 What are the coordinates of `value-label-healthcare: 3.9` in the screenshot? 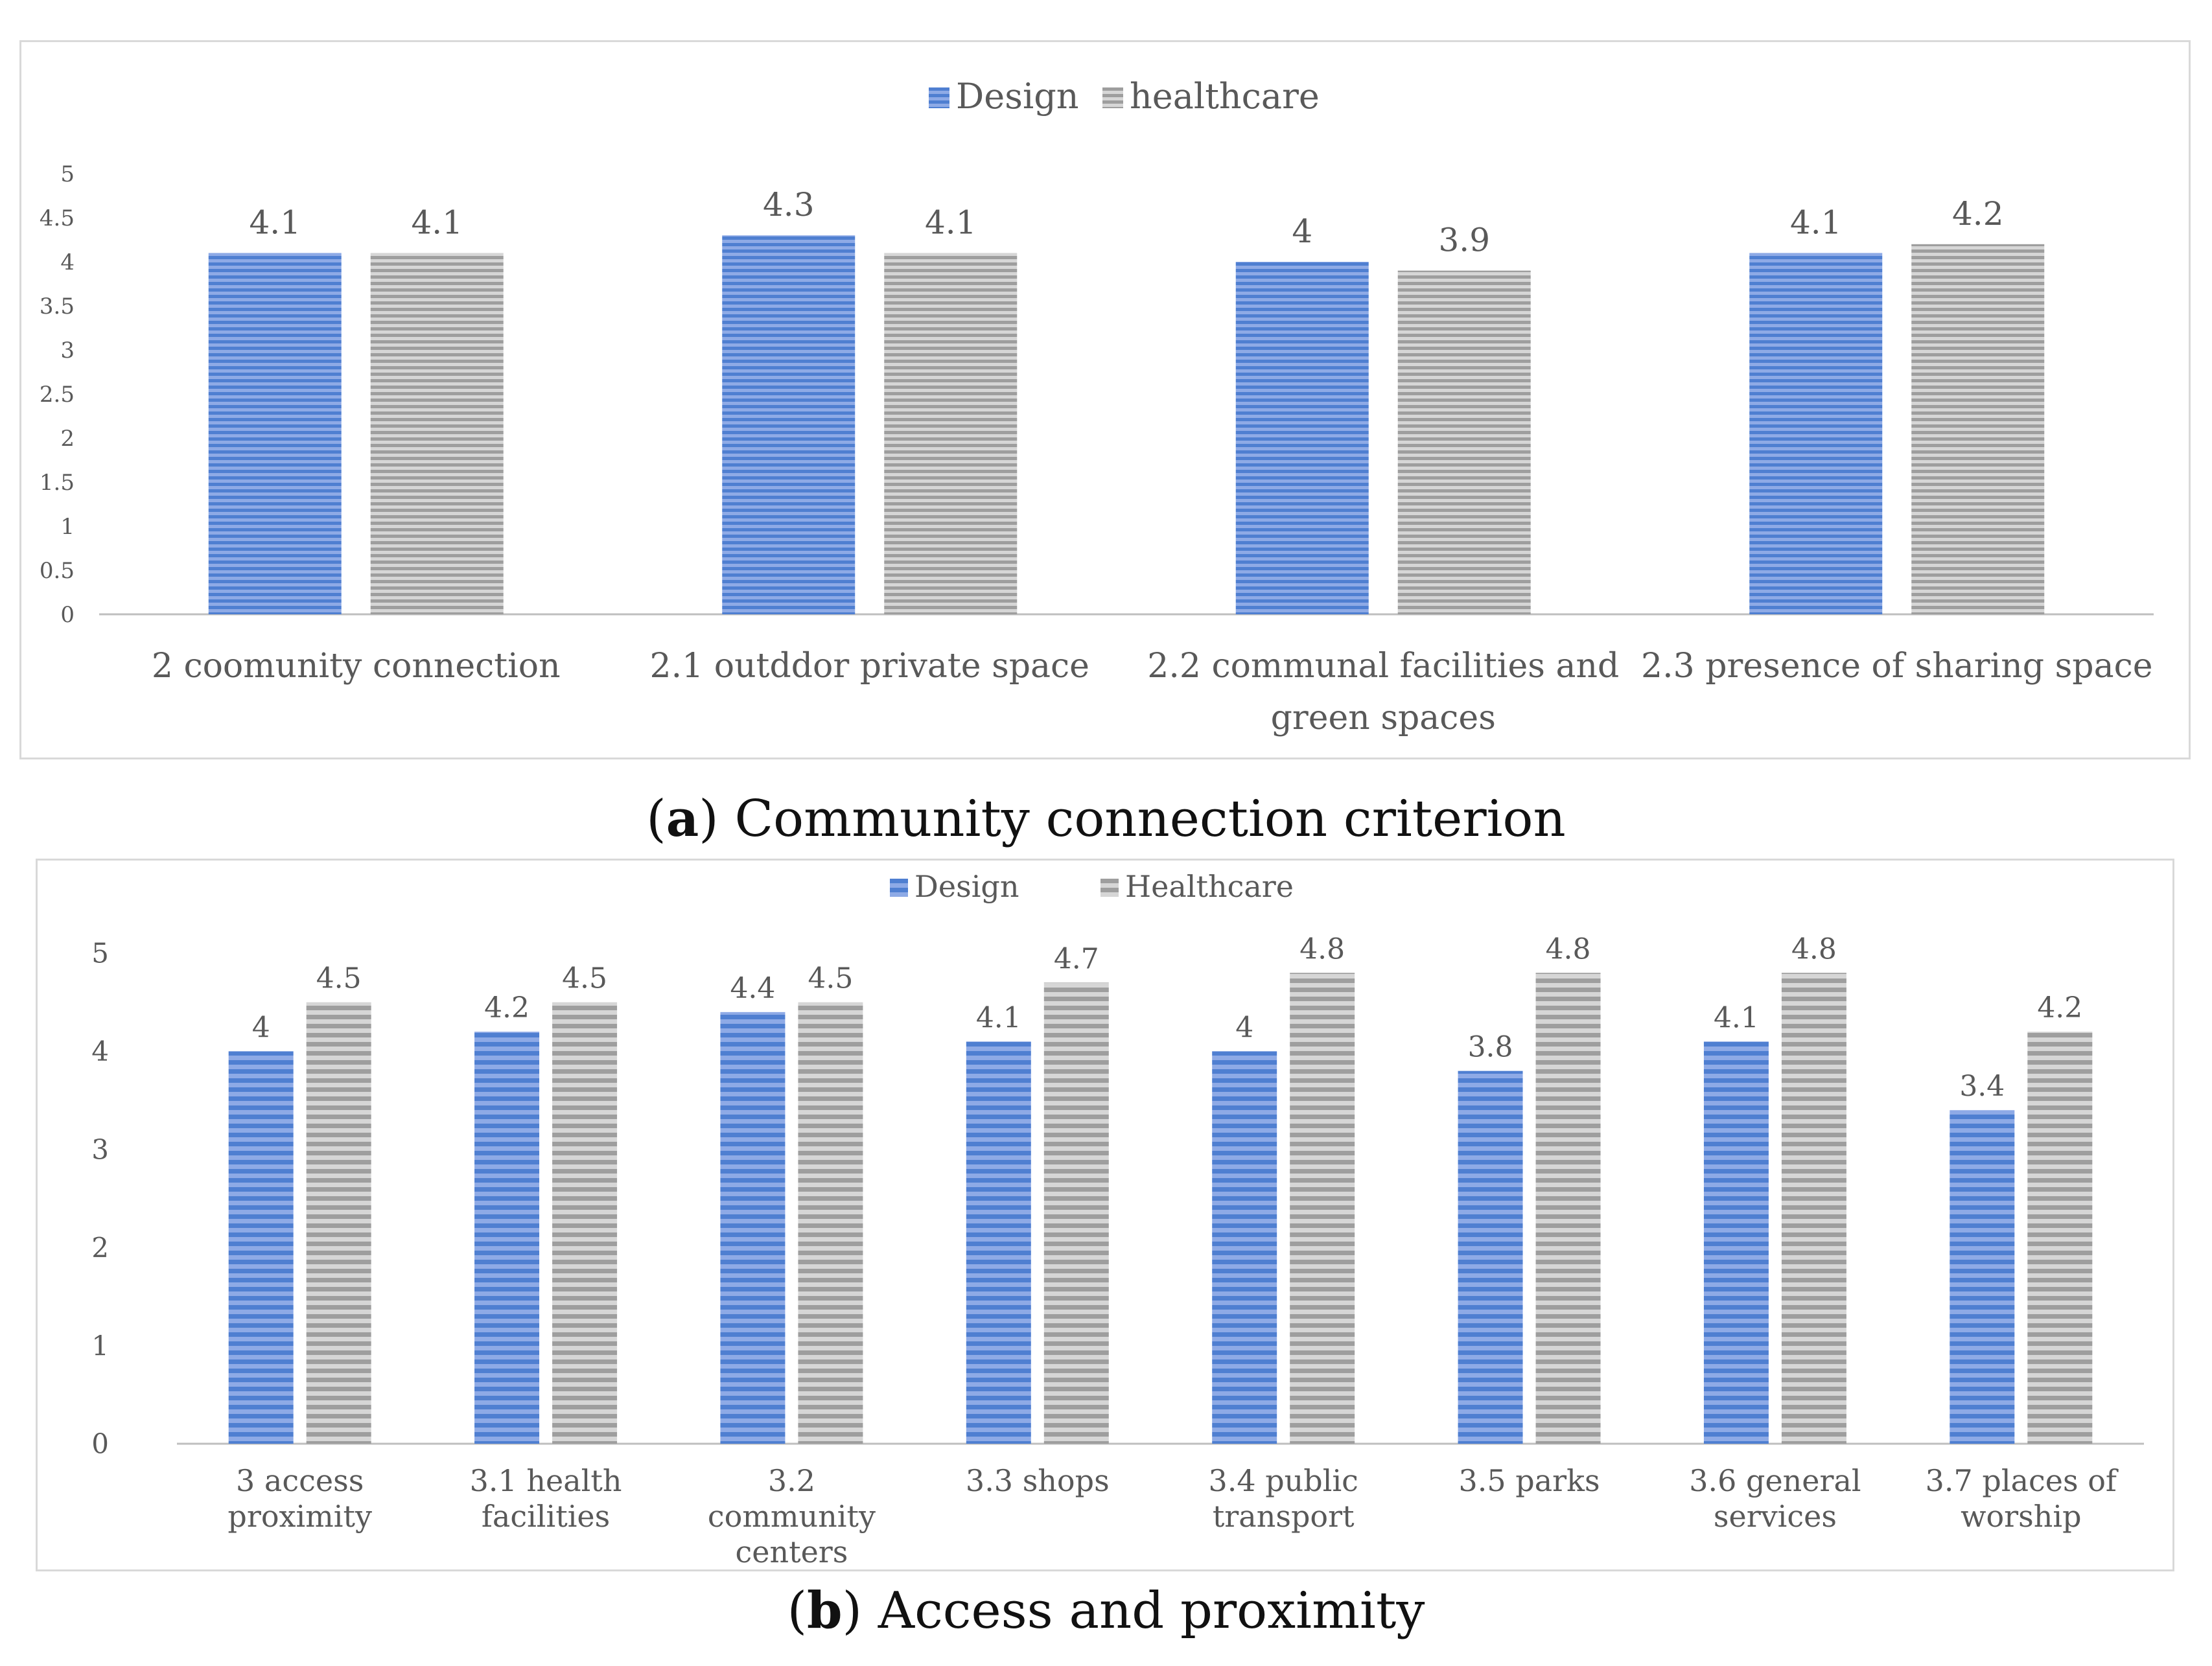 It's located at (1464, 240).